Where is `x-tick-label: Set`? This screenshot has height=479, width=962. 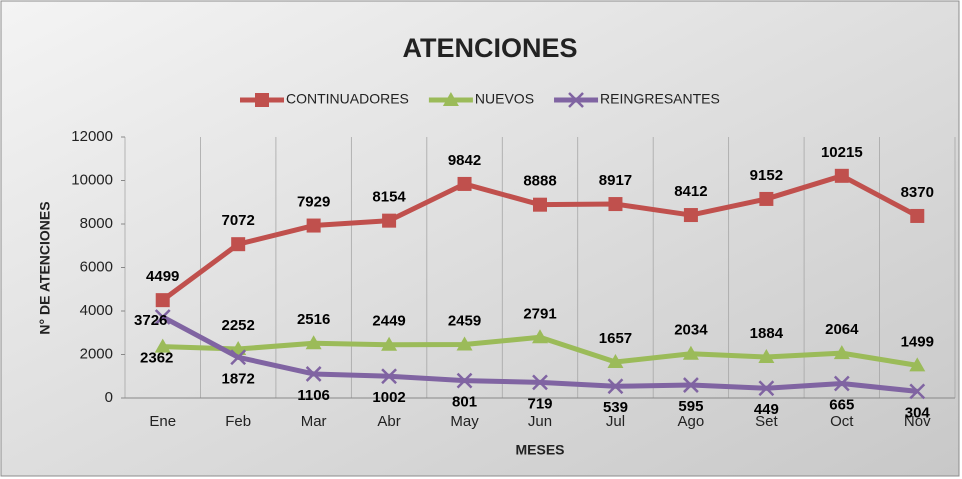 x-tick-label: Set is located at coordinates (766, 421).